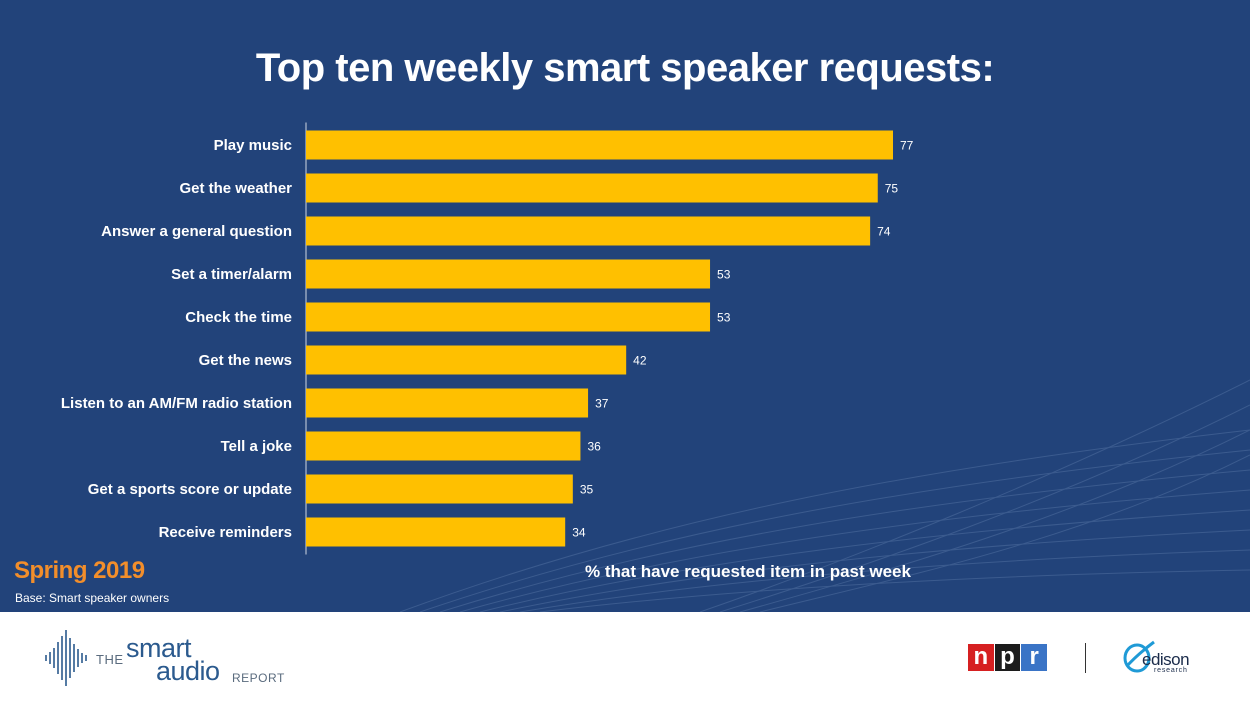  I want to click on data-label: 74, so click(884, 232).